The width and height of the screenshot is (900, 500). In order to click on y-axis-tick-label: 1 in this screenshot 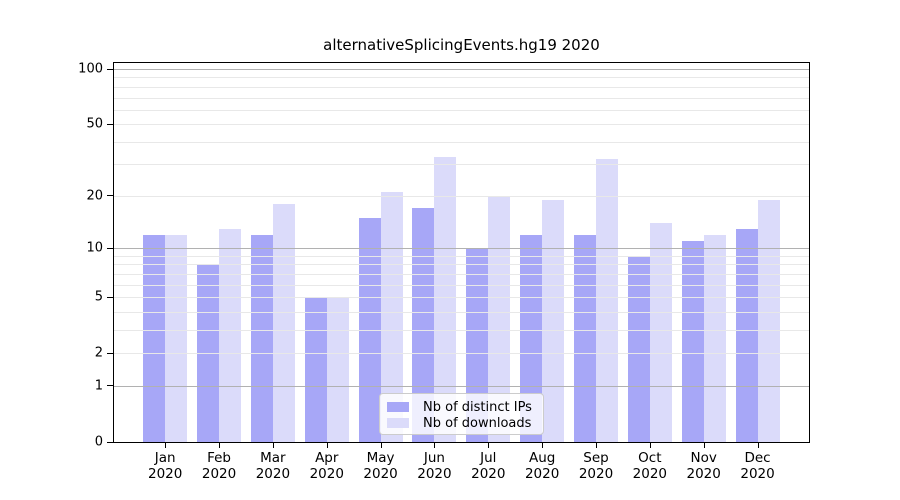, I will do `click(98, 386)`.